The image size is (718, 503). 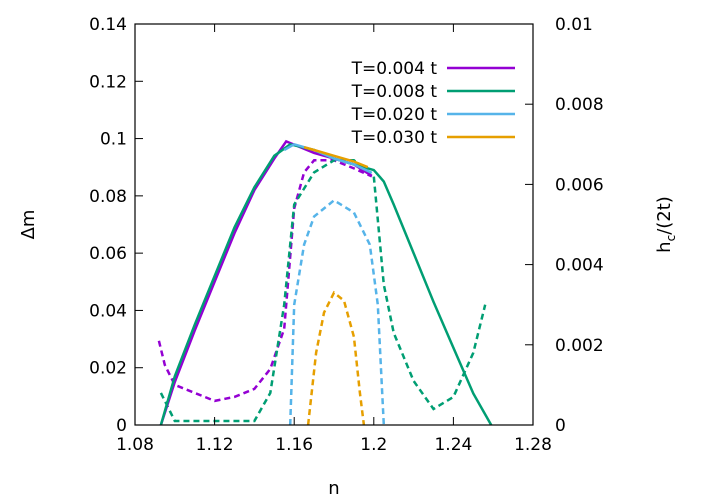 What do you see at coordinates (113, 140) in the screenshot?
I see `y-left-tick-label: 0.1` at bounding box center [113, 140].